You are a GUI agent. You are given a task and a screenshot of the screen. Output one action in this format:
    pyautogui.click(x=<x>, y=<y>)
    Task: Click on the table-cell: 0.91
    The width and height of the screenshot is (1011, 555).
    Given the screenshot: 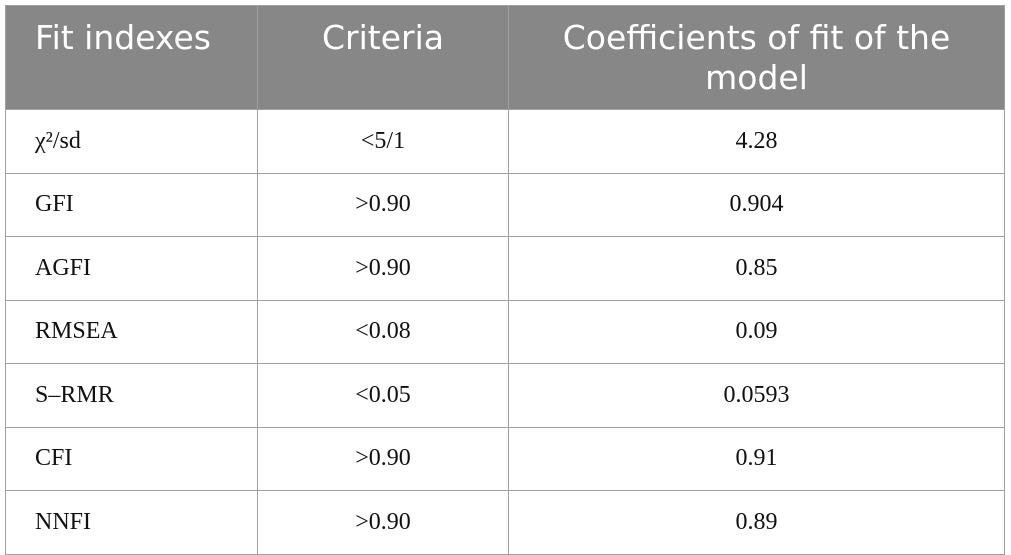 What is the action you would take?
    pyautogui.click(x=756, y=458)
    